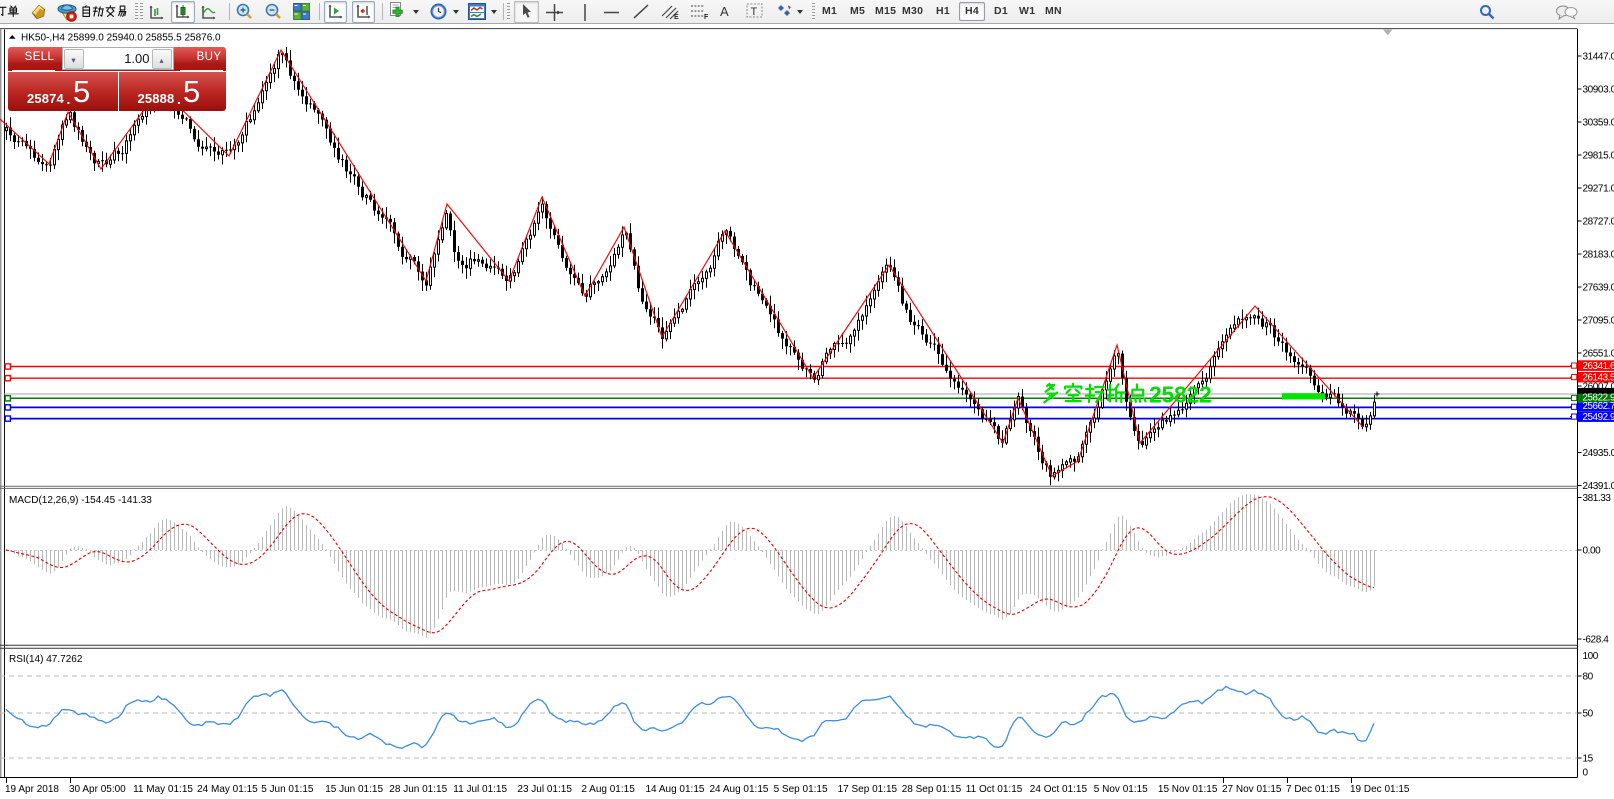  What do you see at coordinates (1597, 498) in the screenshot?
I see `svg-text: 381.33` at bounding box center [1597, 498].